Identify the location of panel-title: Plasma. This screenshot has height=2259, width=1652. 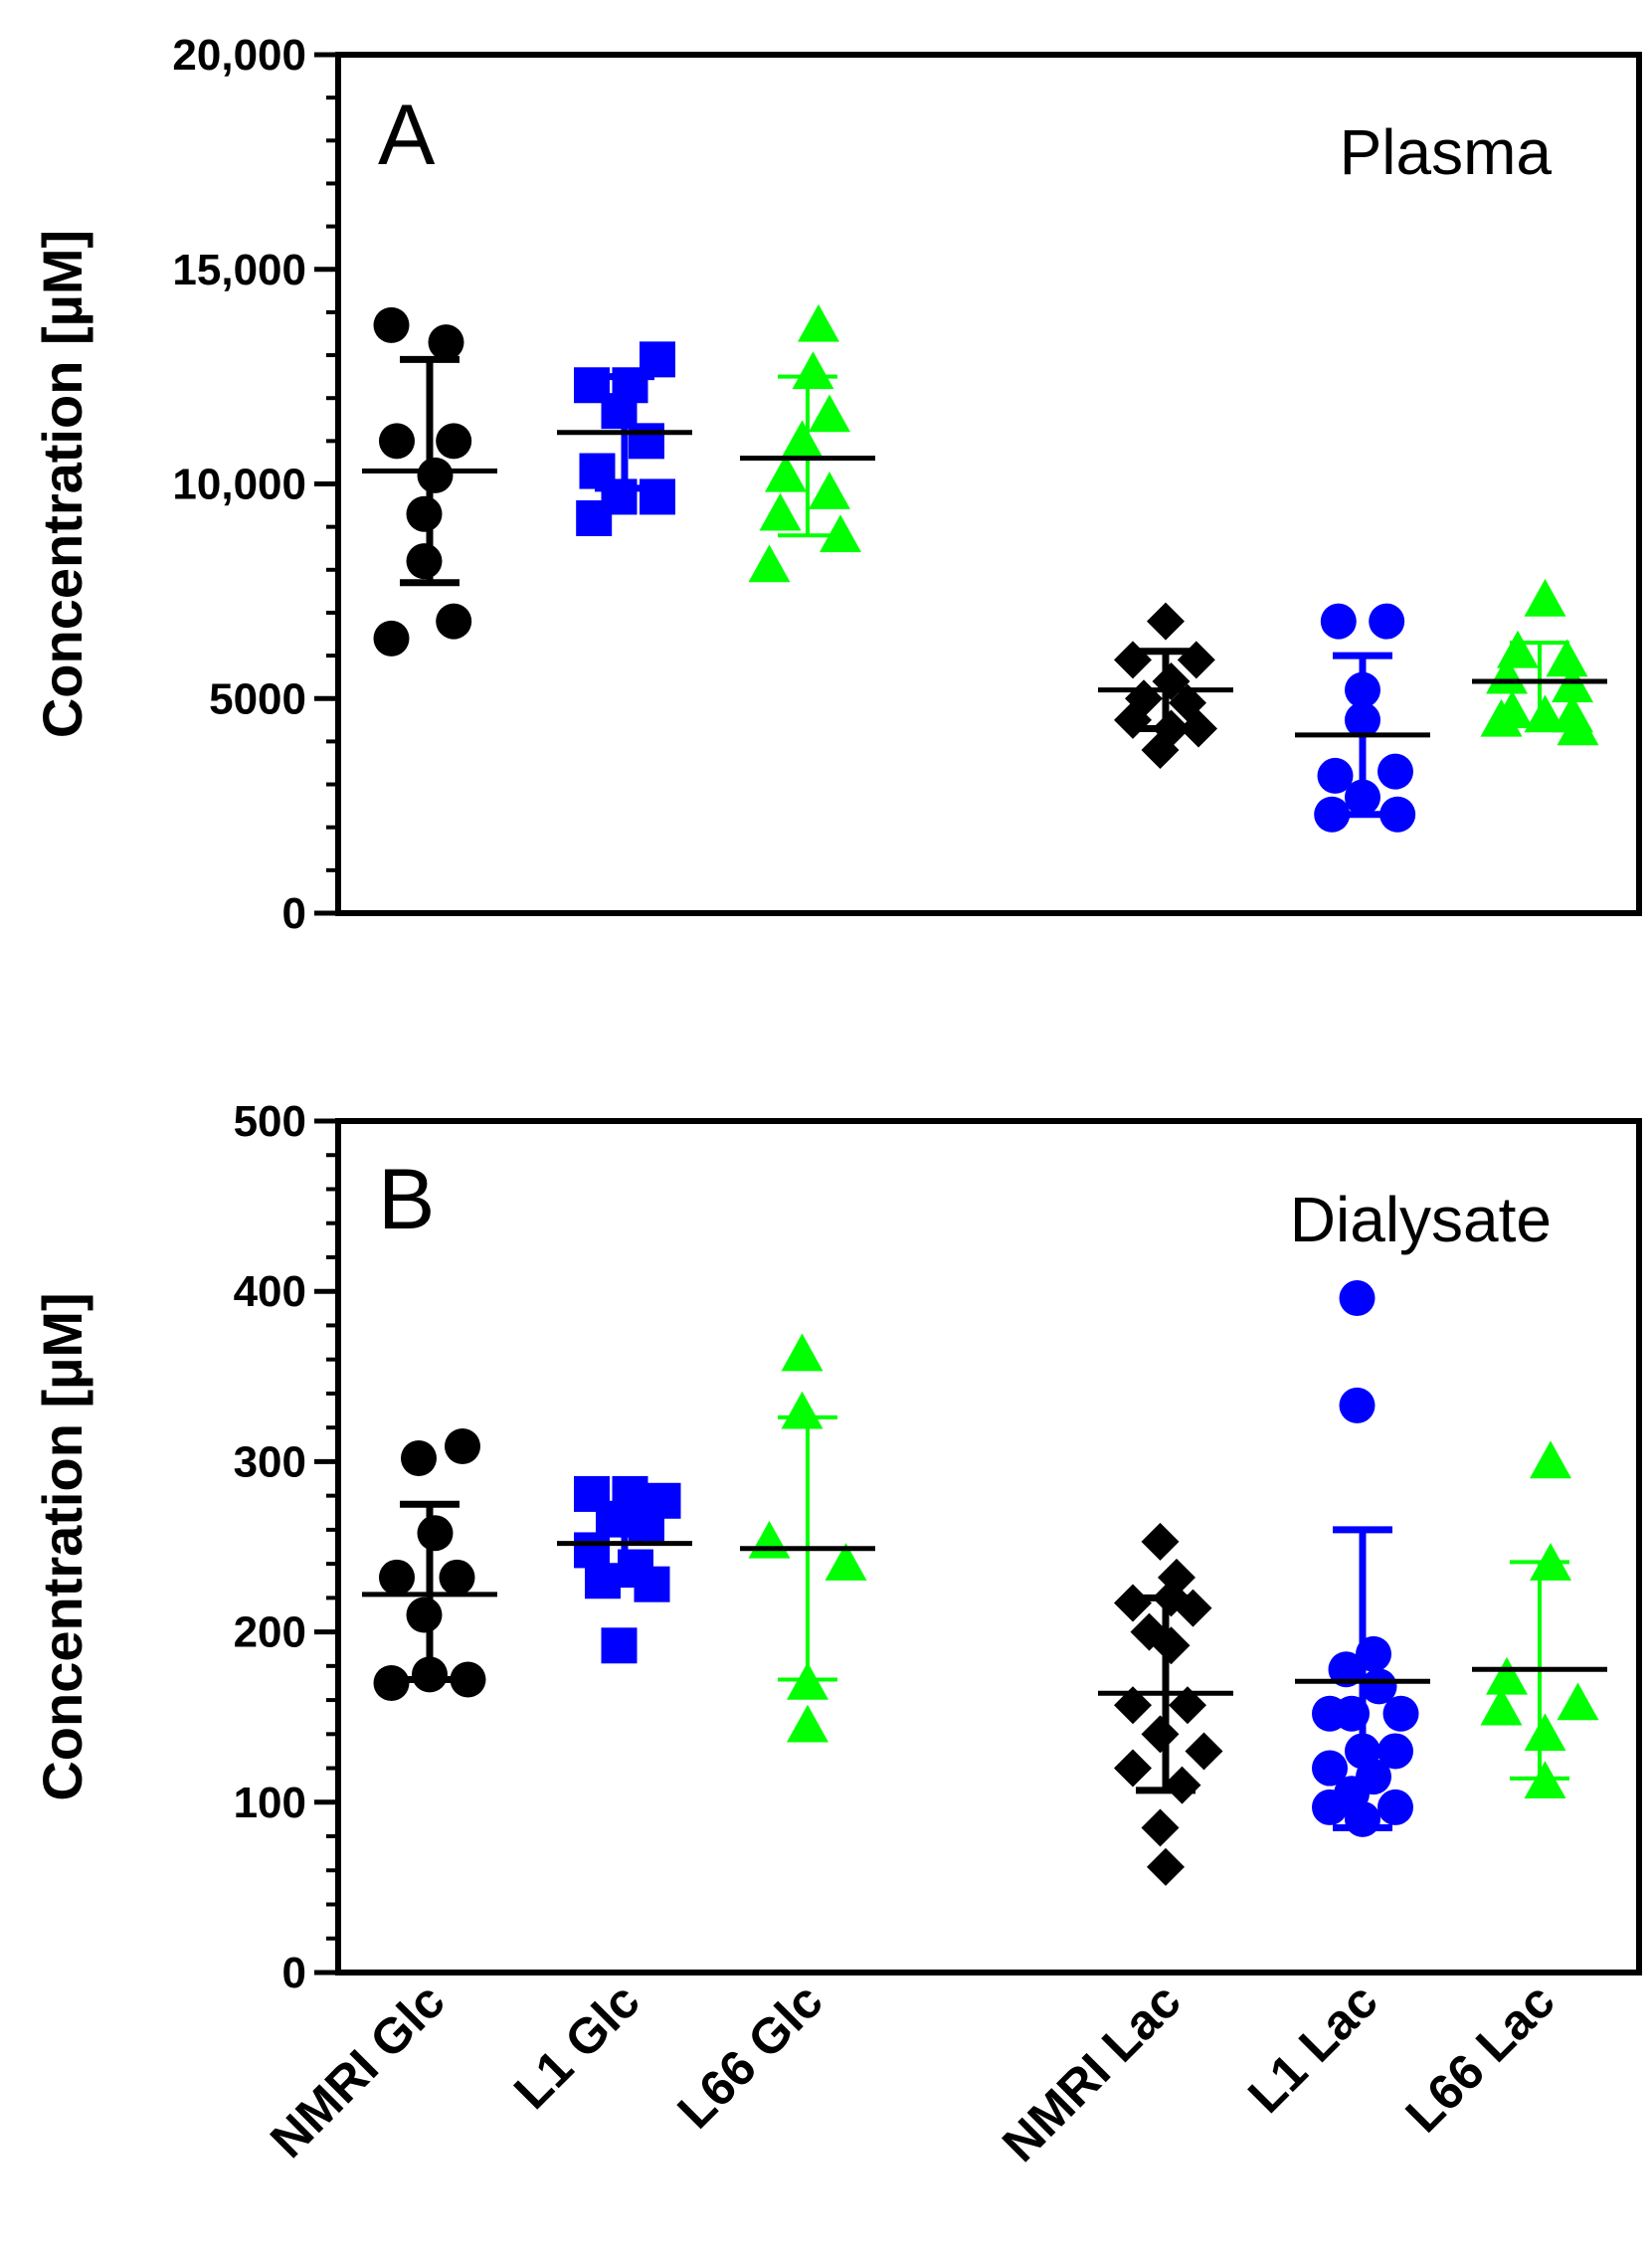
(1446, 152).